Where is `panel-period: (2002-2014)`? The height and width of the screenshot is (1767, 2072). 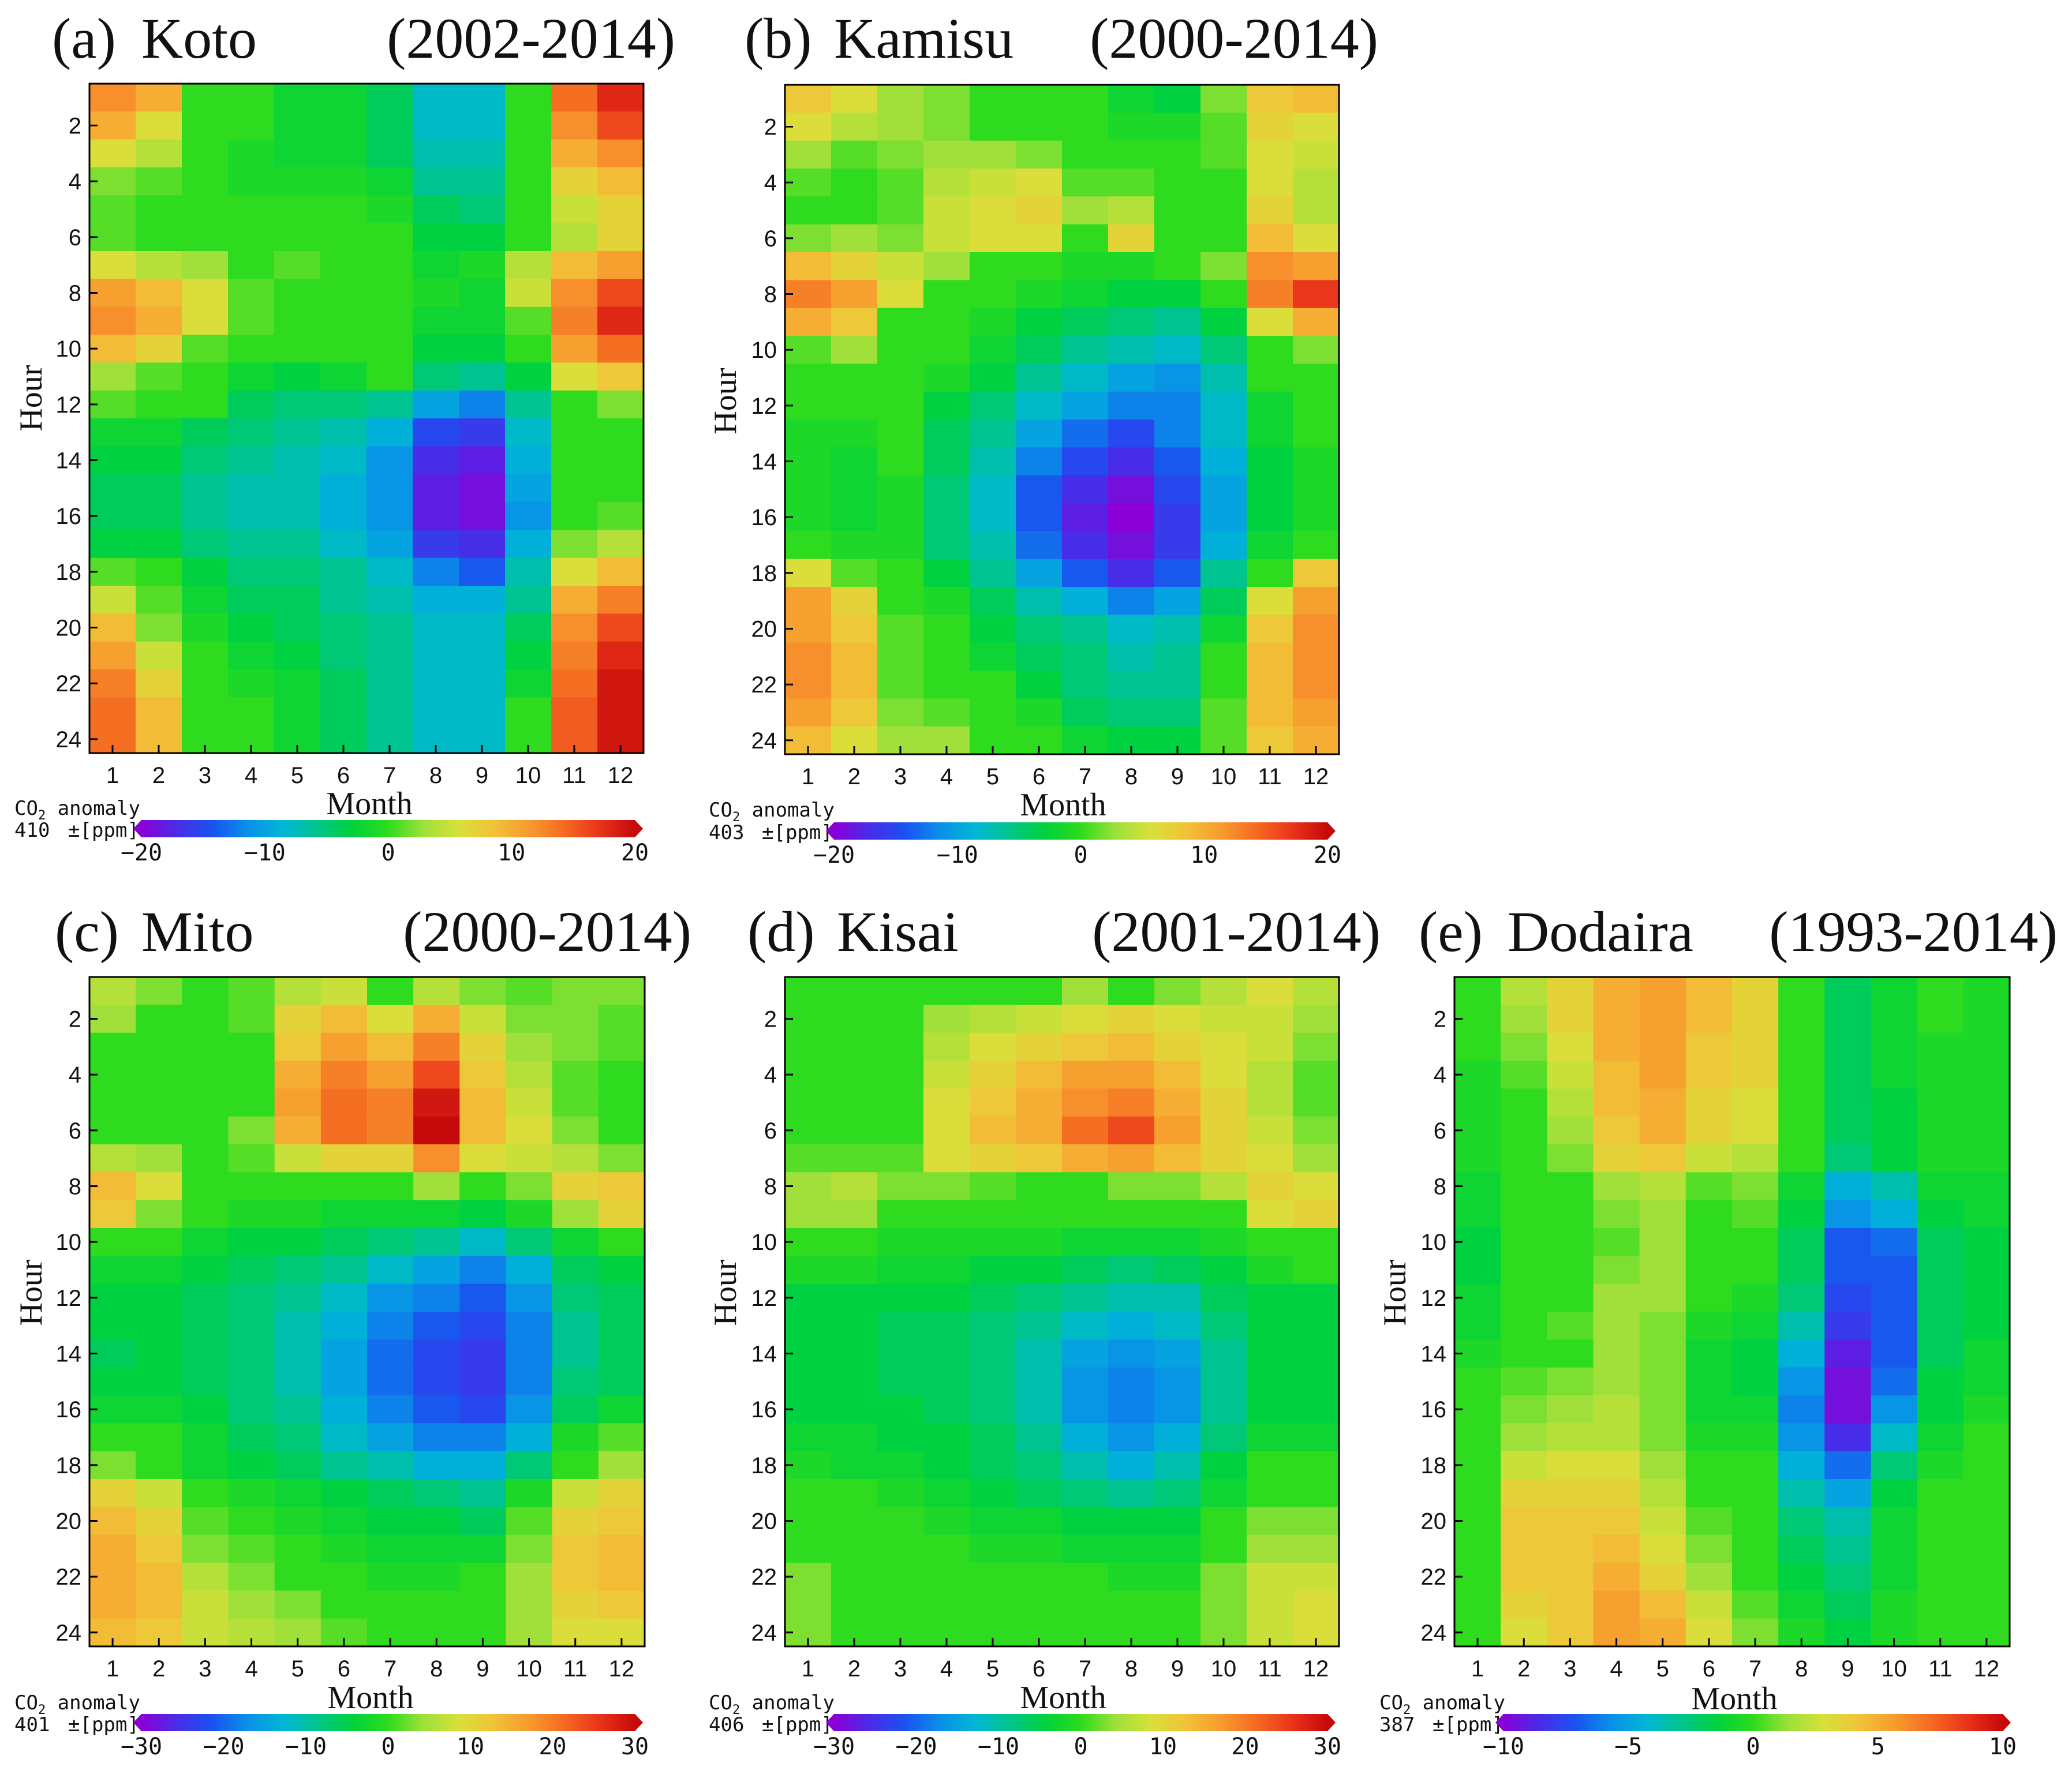 panel-period: (2002-2014) is located at coordinates (531, 38).